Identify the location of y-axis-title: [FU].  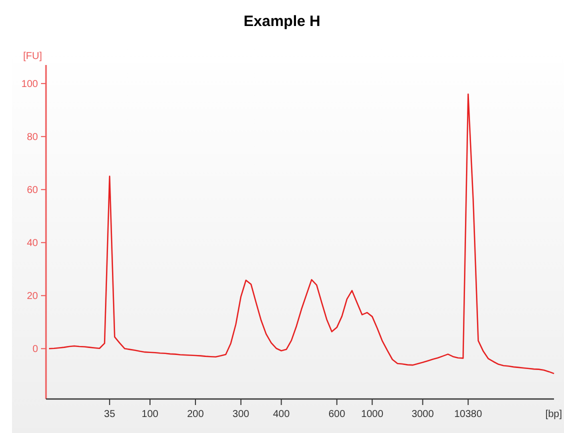
(32, 56).